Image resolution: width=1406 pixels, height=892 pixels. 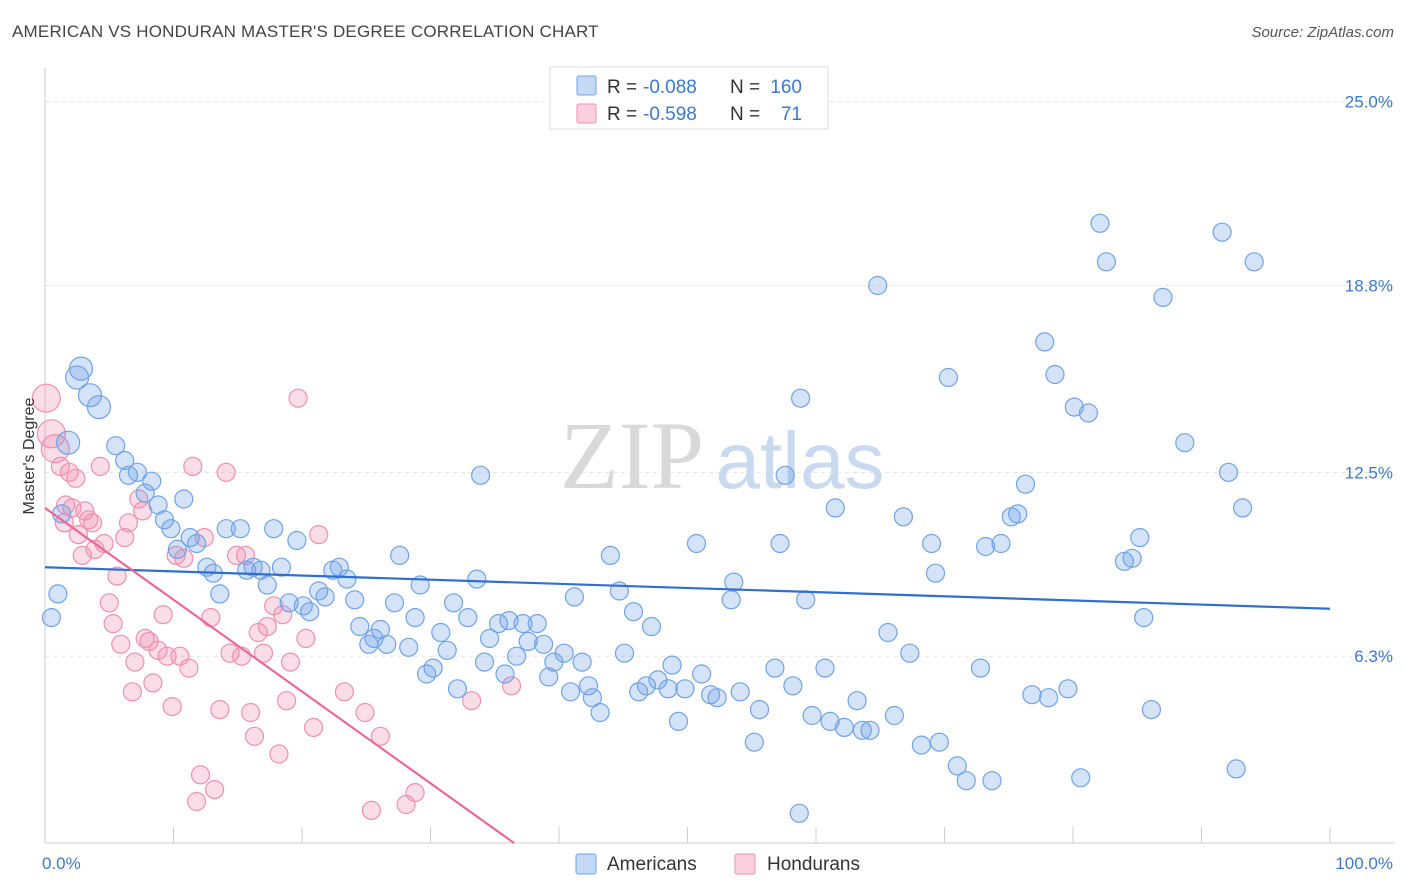 I want to click on legend-r-label-hondurans: R =, so click(x=622, y=114).